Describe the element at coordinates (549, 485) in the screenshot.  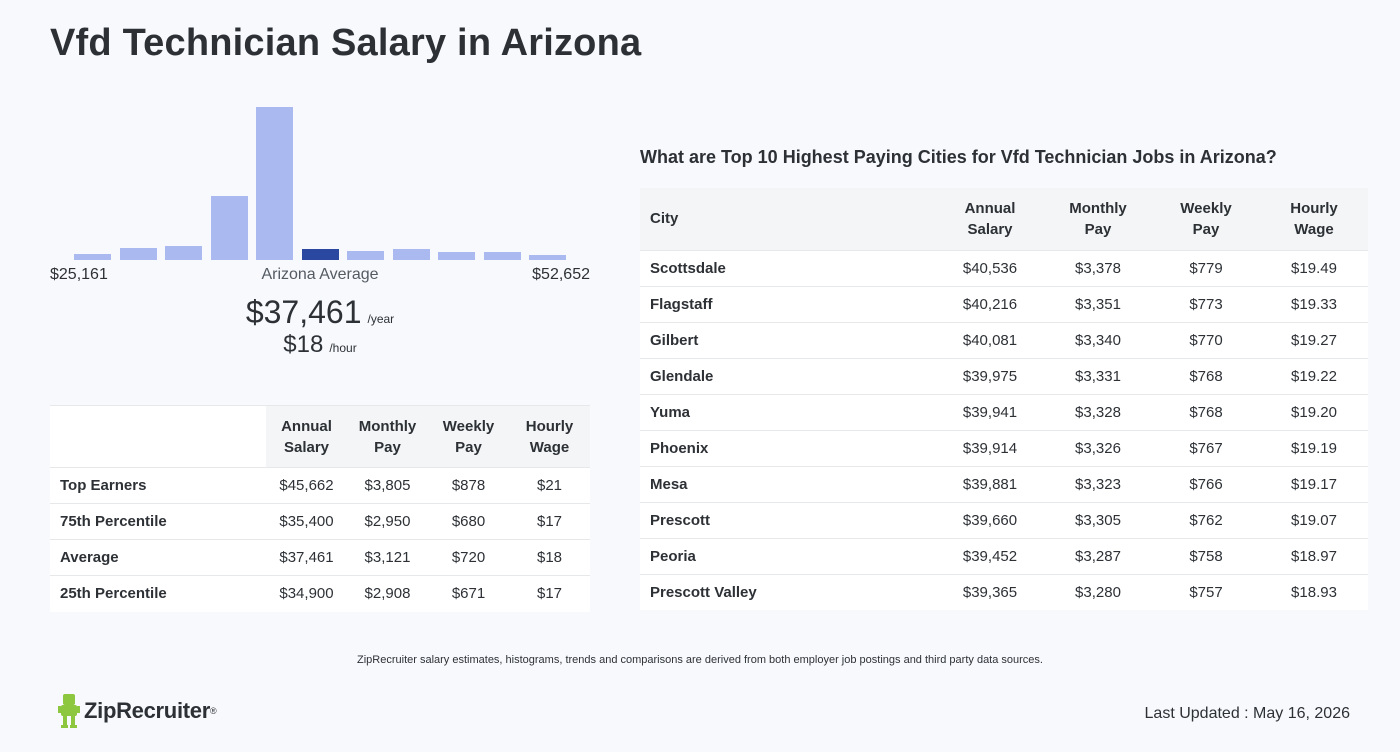
I see `cell-hourly: $21` at that location.